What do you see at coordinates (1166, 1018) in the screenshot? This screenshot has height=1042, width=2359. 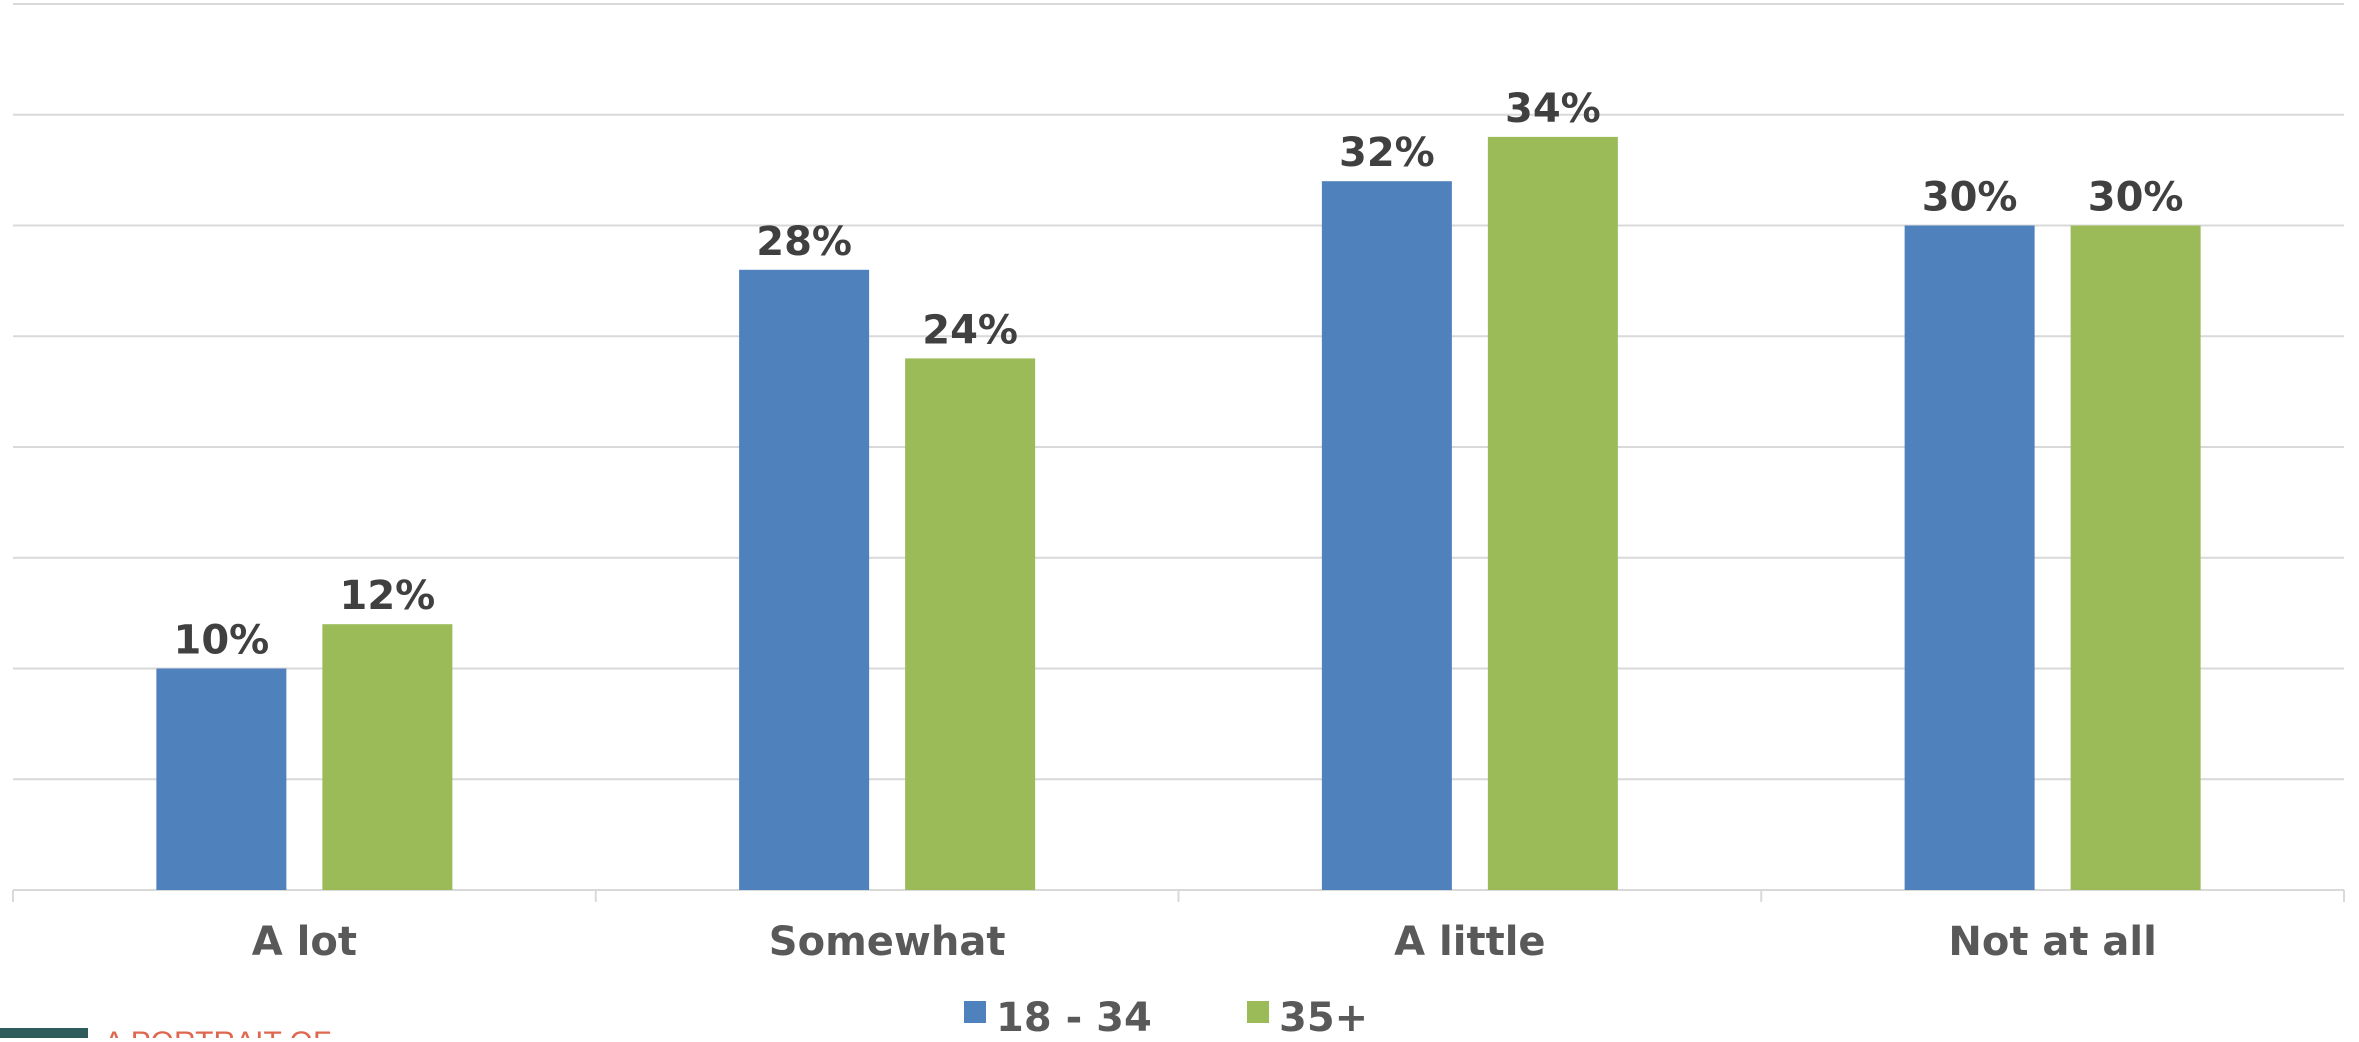 I see `legend: 18 - 34 35+` at bounding box center [1166, 1018].